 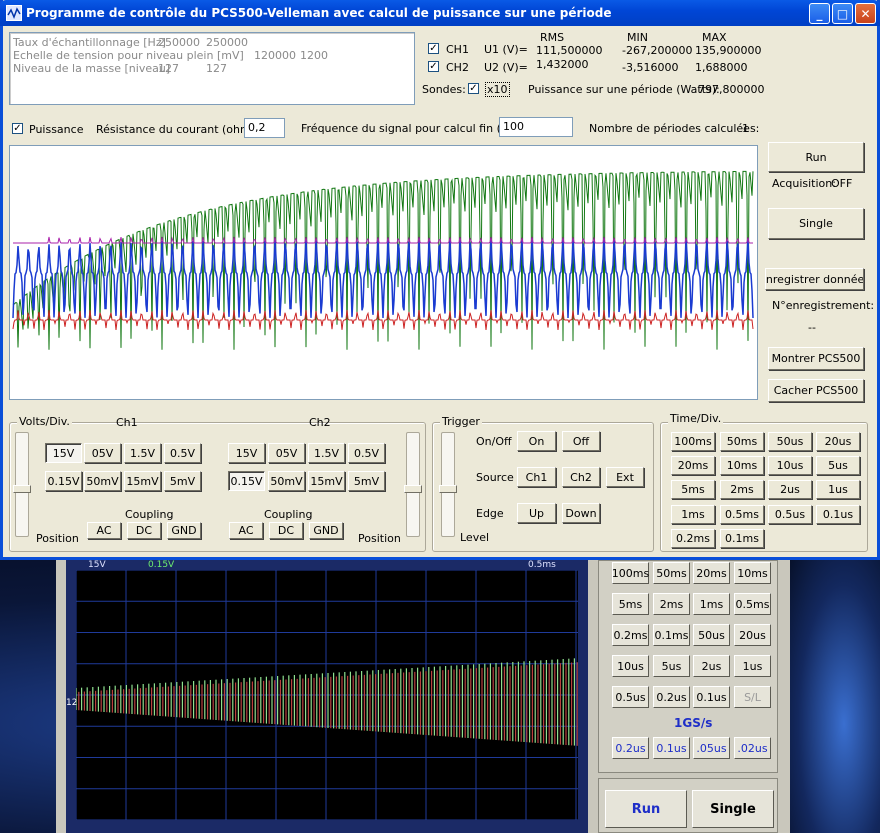 What do you see at coordinates (630, 573) in the screenshot?
I see `bg-timebase-button: 100ms` at bounding box center [630, 573].